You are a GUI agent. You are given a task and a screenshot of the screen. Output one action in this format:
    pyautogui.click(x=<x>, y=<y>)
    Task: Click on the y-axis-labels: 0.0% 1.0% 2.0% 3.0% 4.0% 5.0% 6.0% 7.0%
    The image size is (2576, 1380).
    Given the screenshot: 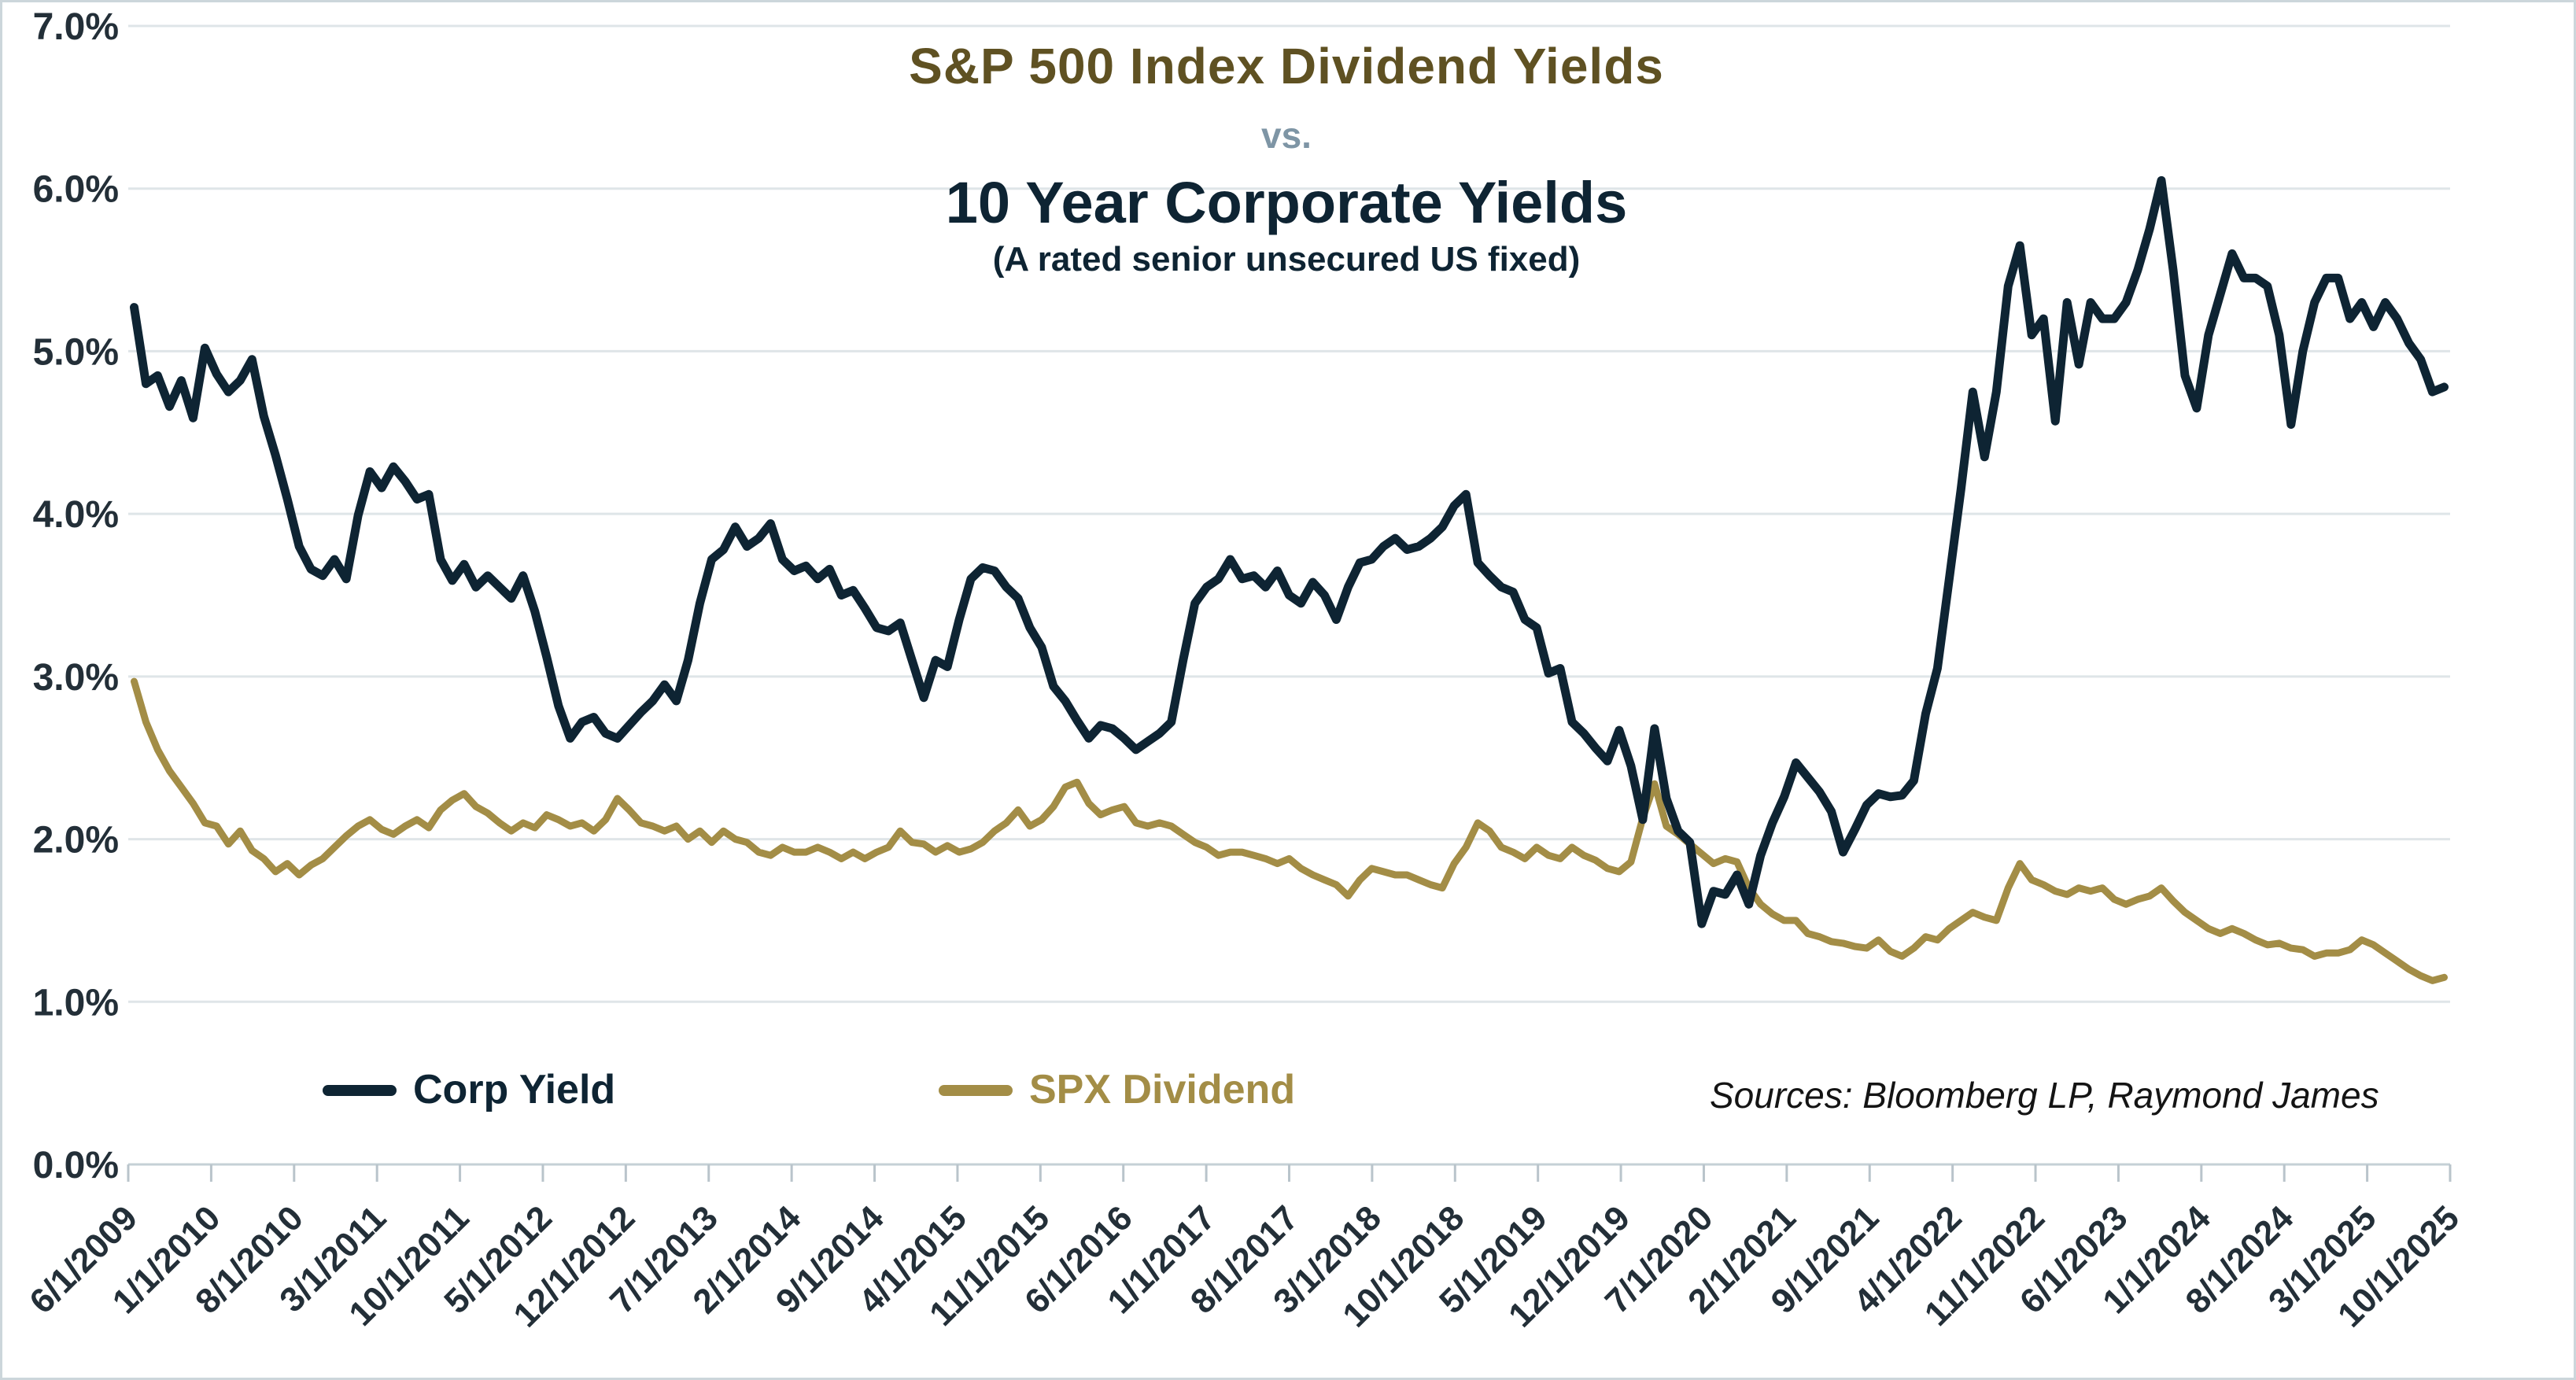 What is the action you would take?
    pyautogui.click(x=76, y=596)
    